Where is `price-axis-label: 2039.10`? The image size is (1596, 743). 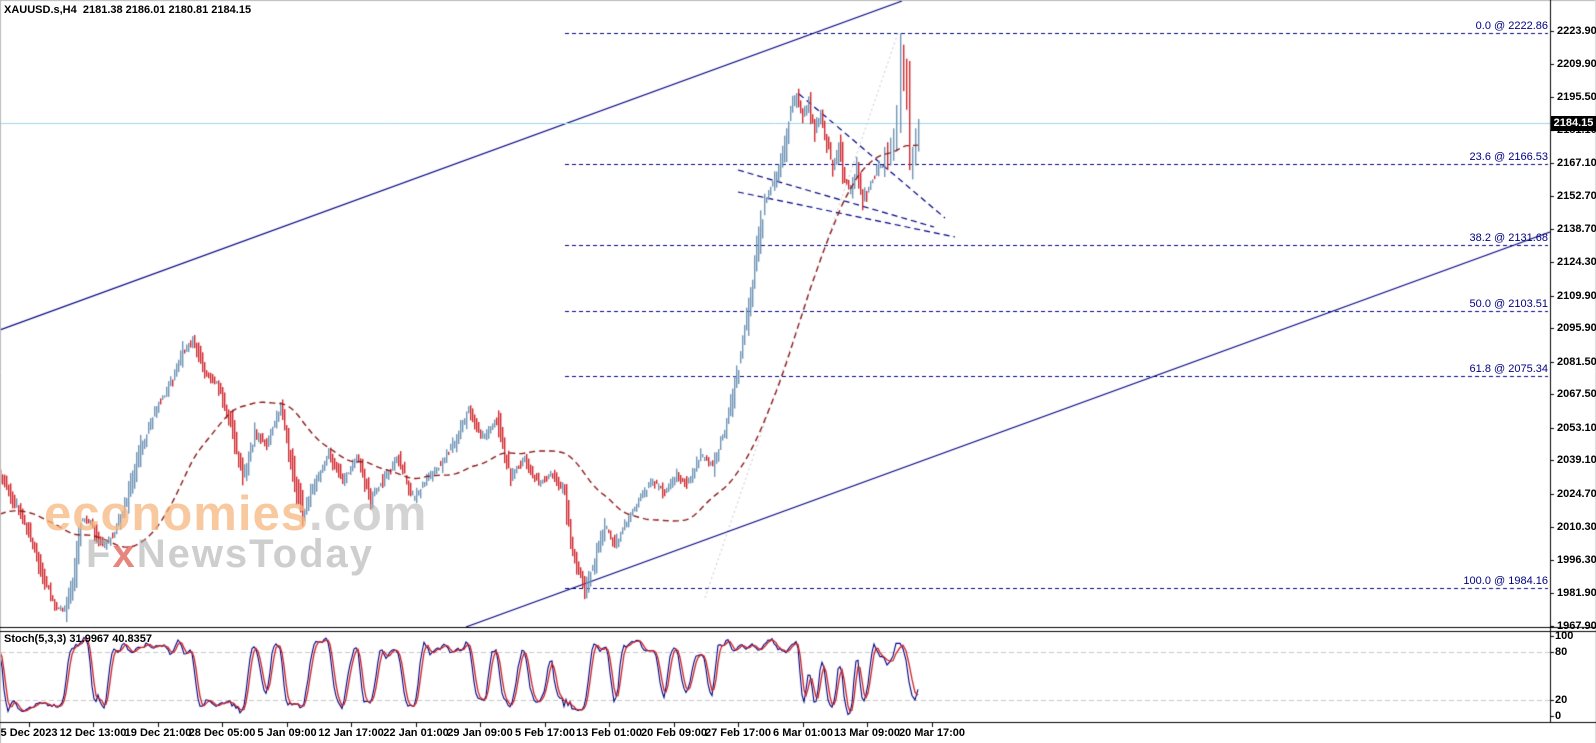 price-axis-label: 2039.10 is located at coordinates (1576, 460).